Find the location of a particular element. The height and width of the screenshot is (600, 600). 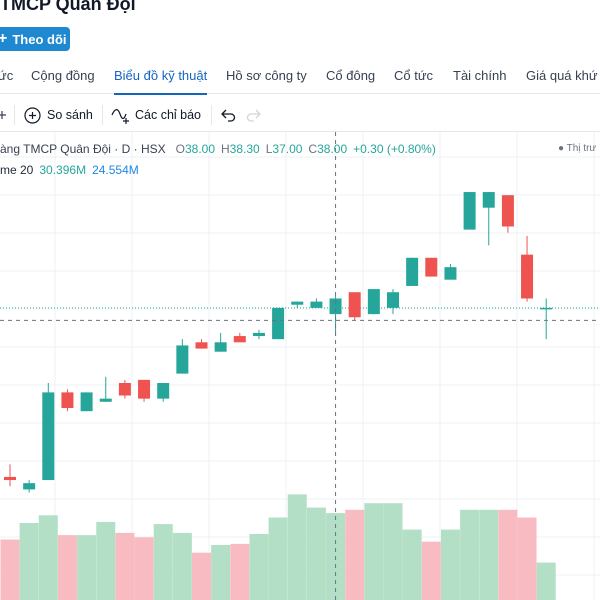

legend-symbol: àng TMCP Quân Đội · D · HSX is located at coordinates (83, 149).